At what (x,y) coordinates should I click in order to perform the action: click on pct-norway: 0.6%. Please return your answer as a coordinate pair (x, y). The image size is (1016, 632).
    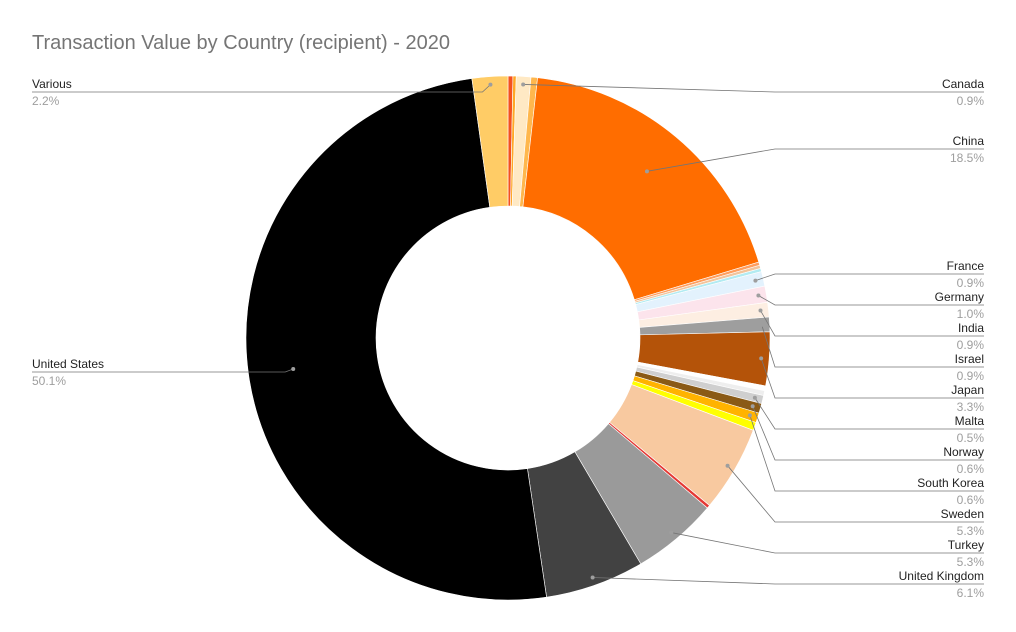
    Looking at the image, I should click on (971, 469).